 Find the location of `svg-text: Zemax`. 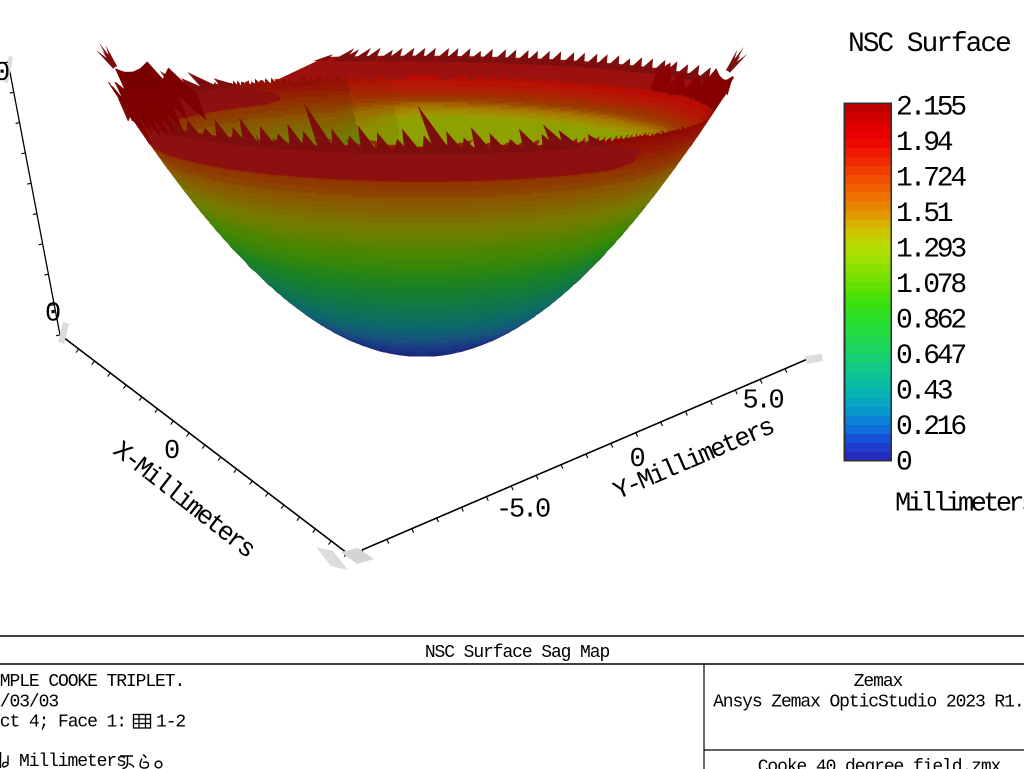

svg-text: Zemax is located at coordinates (878, 682).